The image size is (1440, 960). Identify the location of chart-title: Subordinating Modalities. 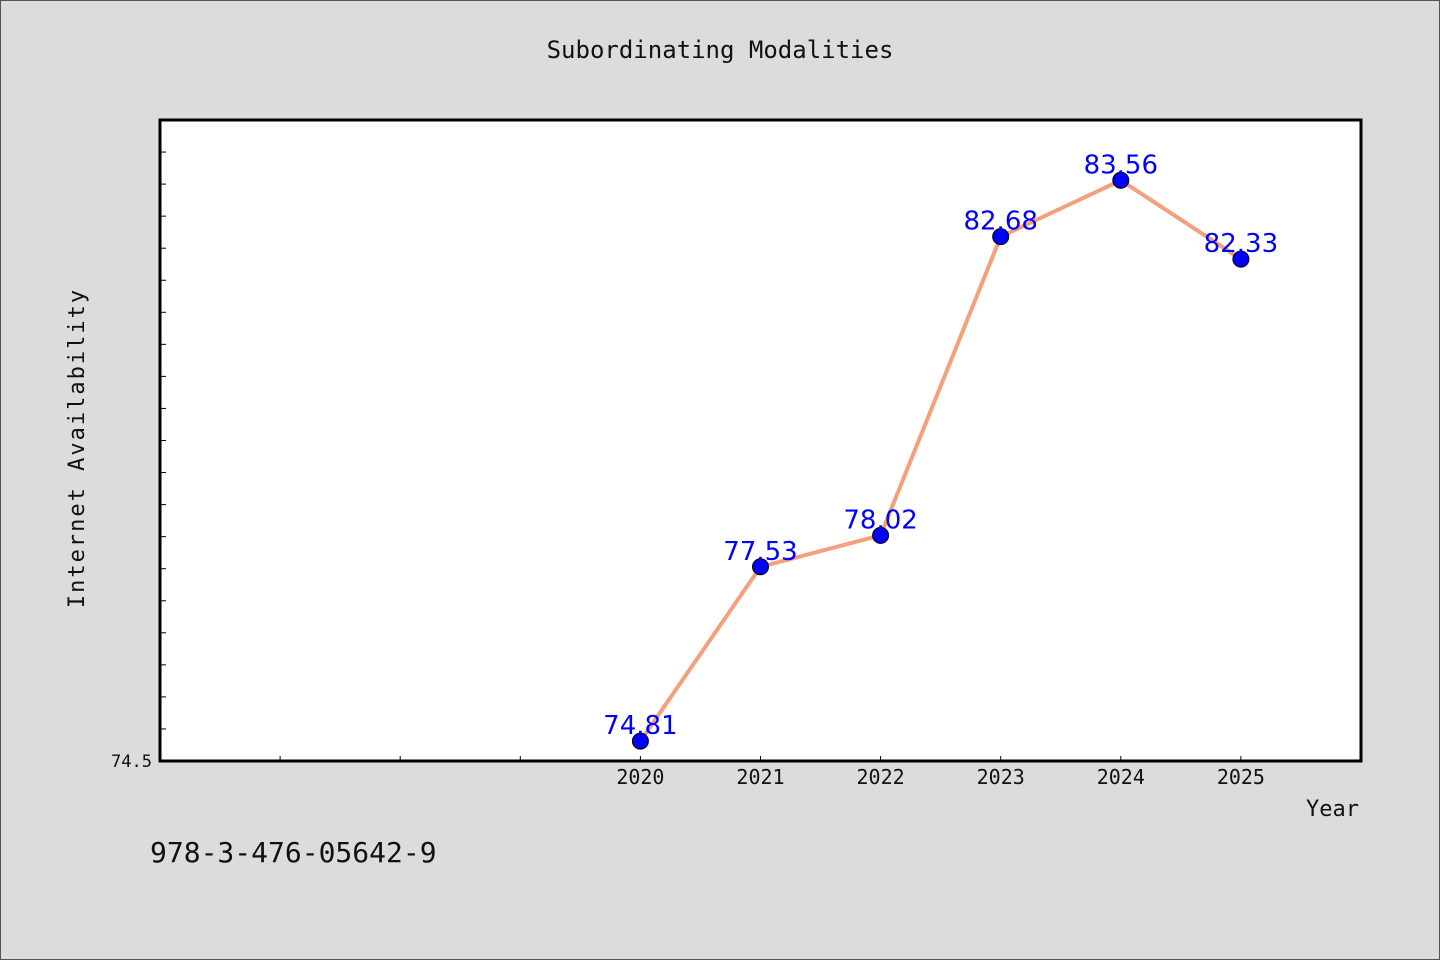
(720, 50).